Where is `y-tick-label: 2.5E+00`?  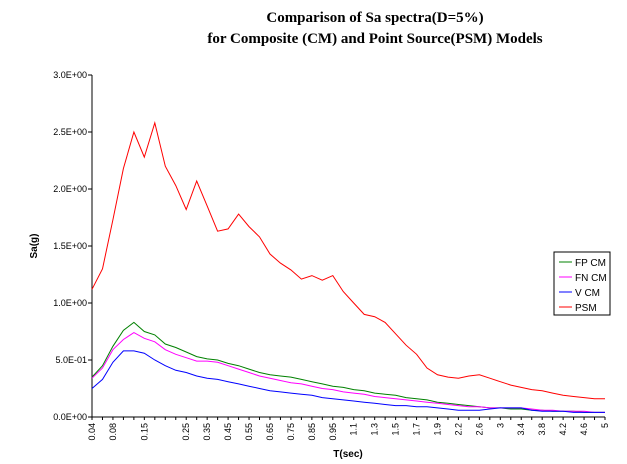
y-tick-label: 2.5E+00 is located at coordinates (70, 132).